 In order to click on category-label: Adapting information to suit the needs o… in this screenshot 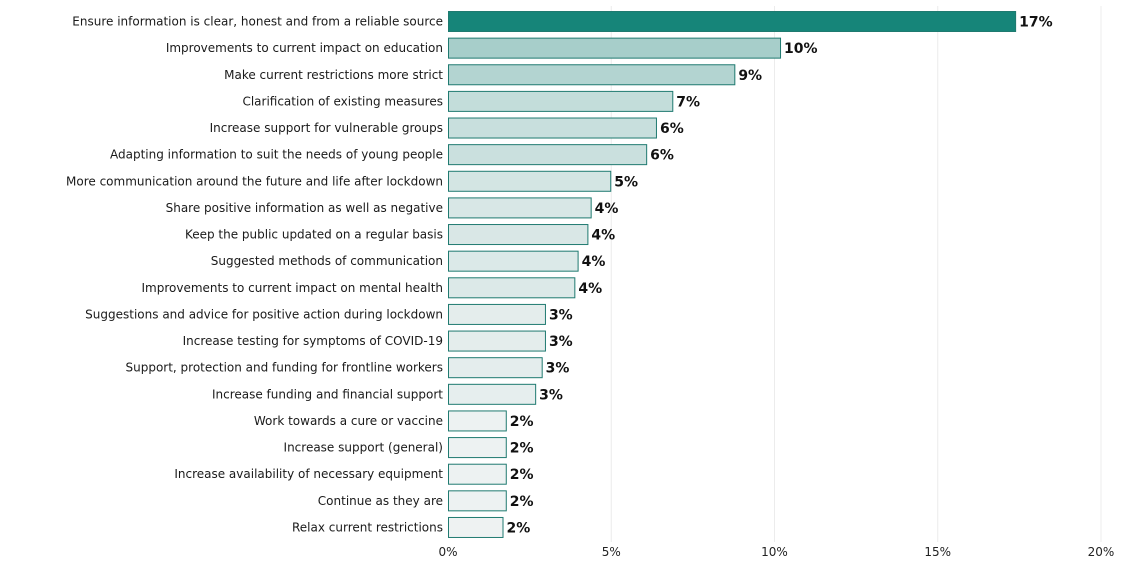, I will do `click(276, 155)`.